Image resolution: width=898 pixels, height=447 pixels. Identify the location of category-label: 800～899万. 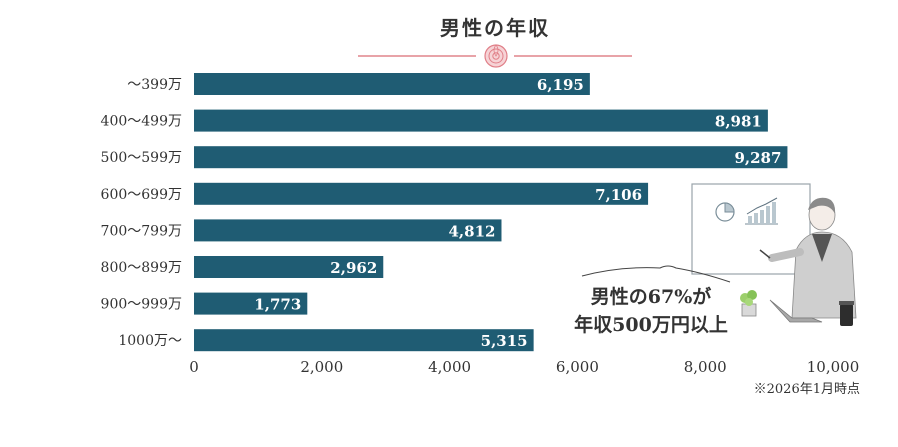
(141, 268).